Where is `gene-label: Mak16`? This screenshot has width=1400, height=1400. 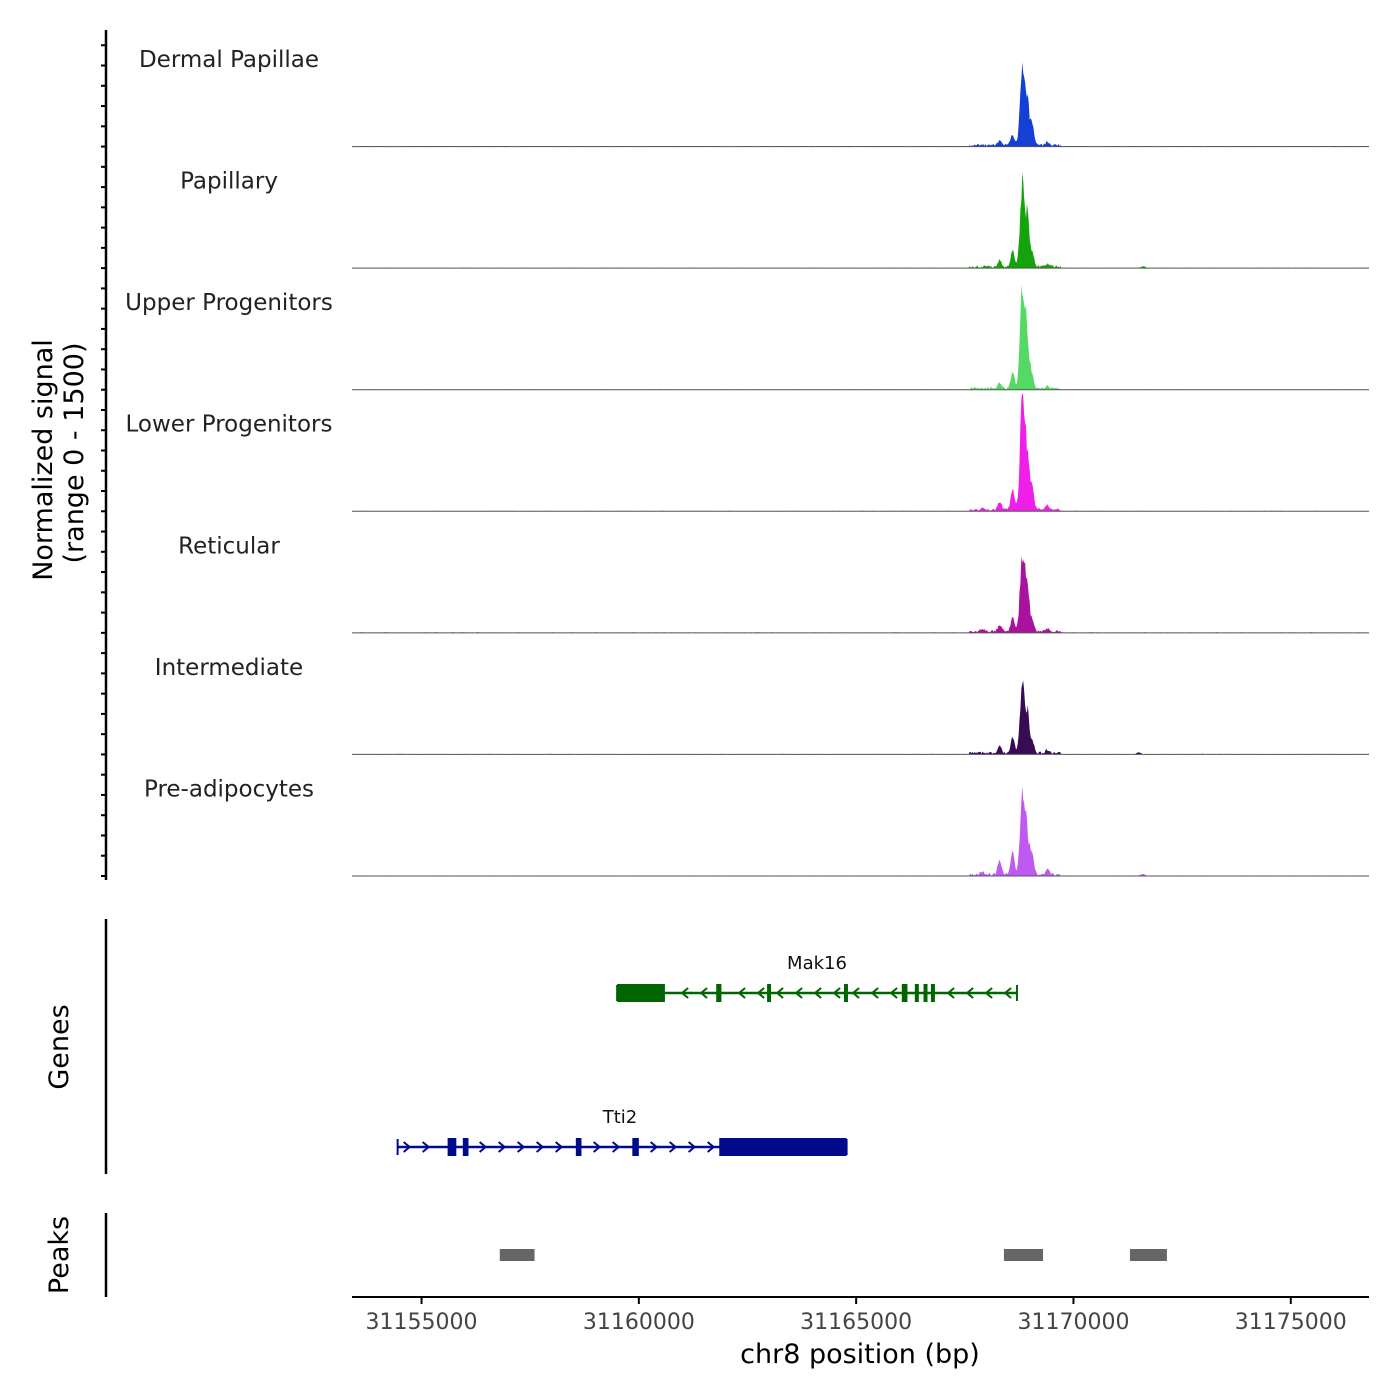 gene-label: Mak16 is located at coordinates (817, 963).